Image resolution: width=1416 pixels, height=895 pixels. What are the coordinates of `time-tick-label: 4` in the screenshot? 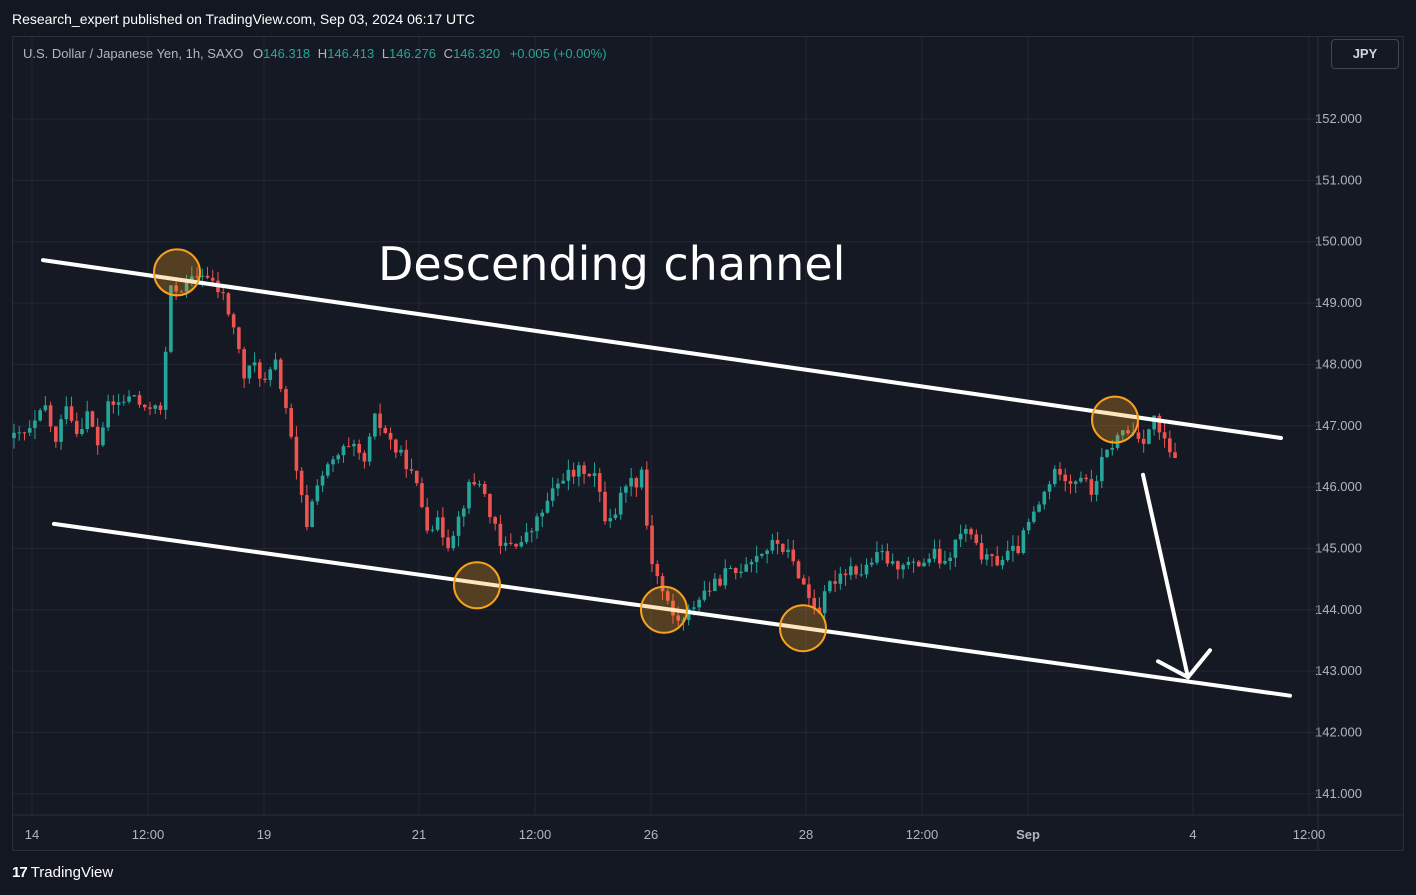 It's located at (1192, 834).